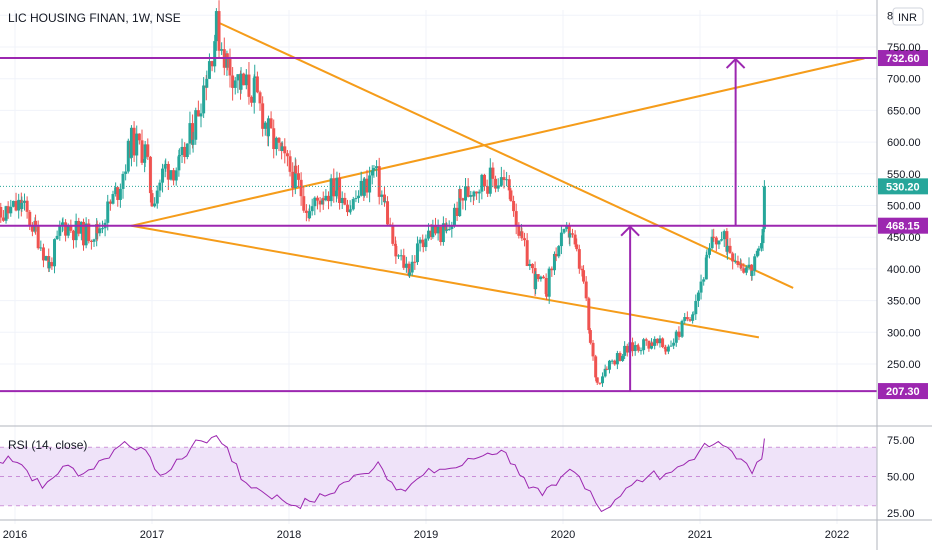  I want to click on rsi-band, so click(438, 476).